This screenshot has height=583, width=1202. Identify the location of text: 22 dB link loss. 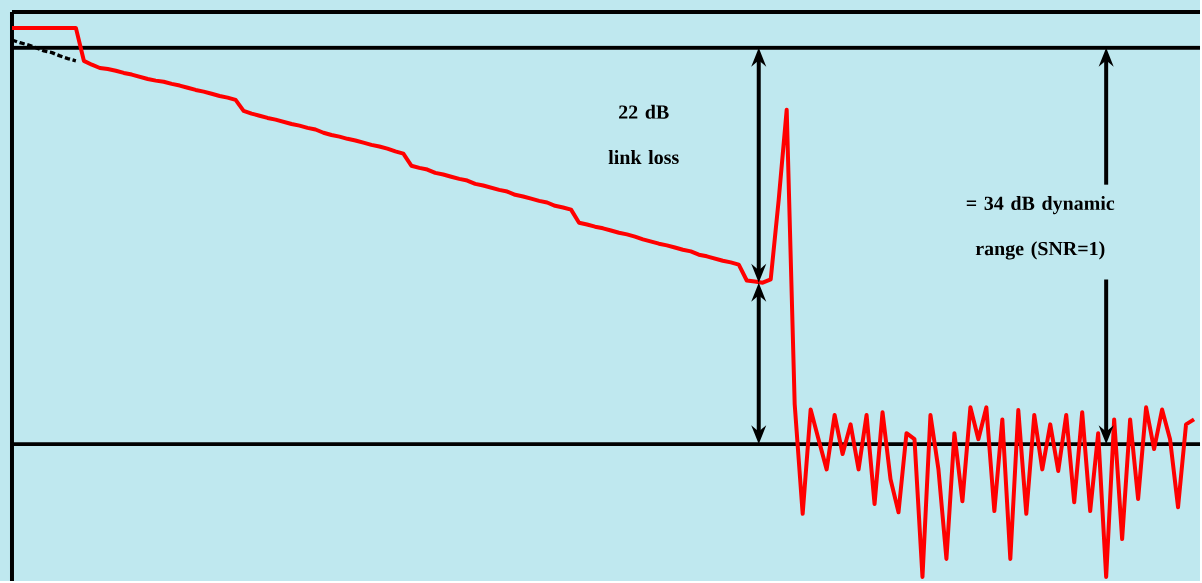
(643, 134).